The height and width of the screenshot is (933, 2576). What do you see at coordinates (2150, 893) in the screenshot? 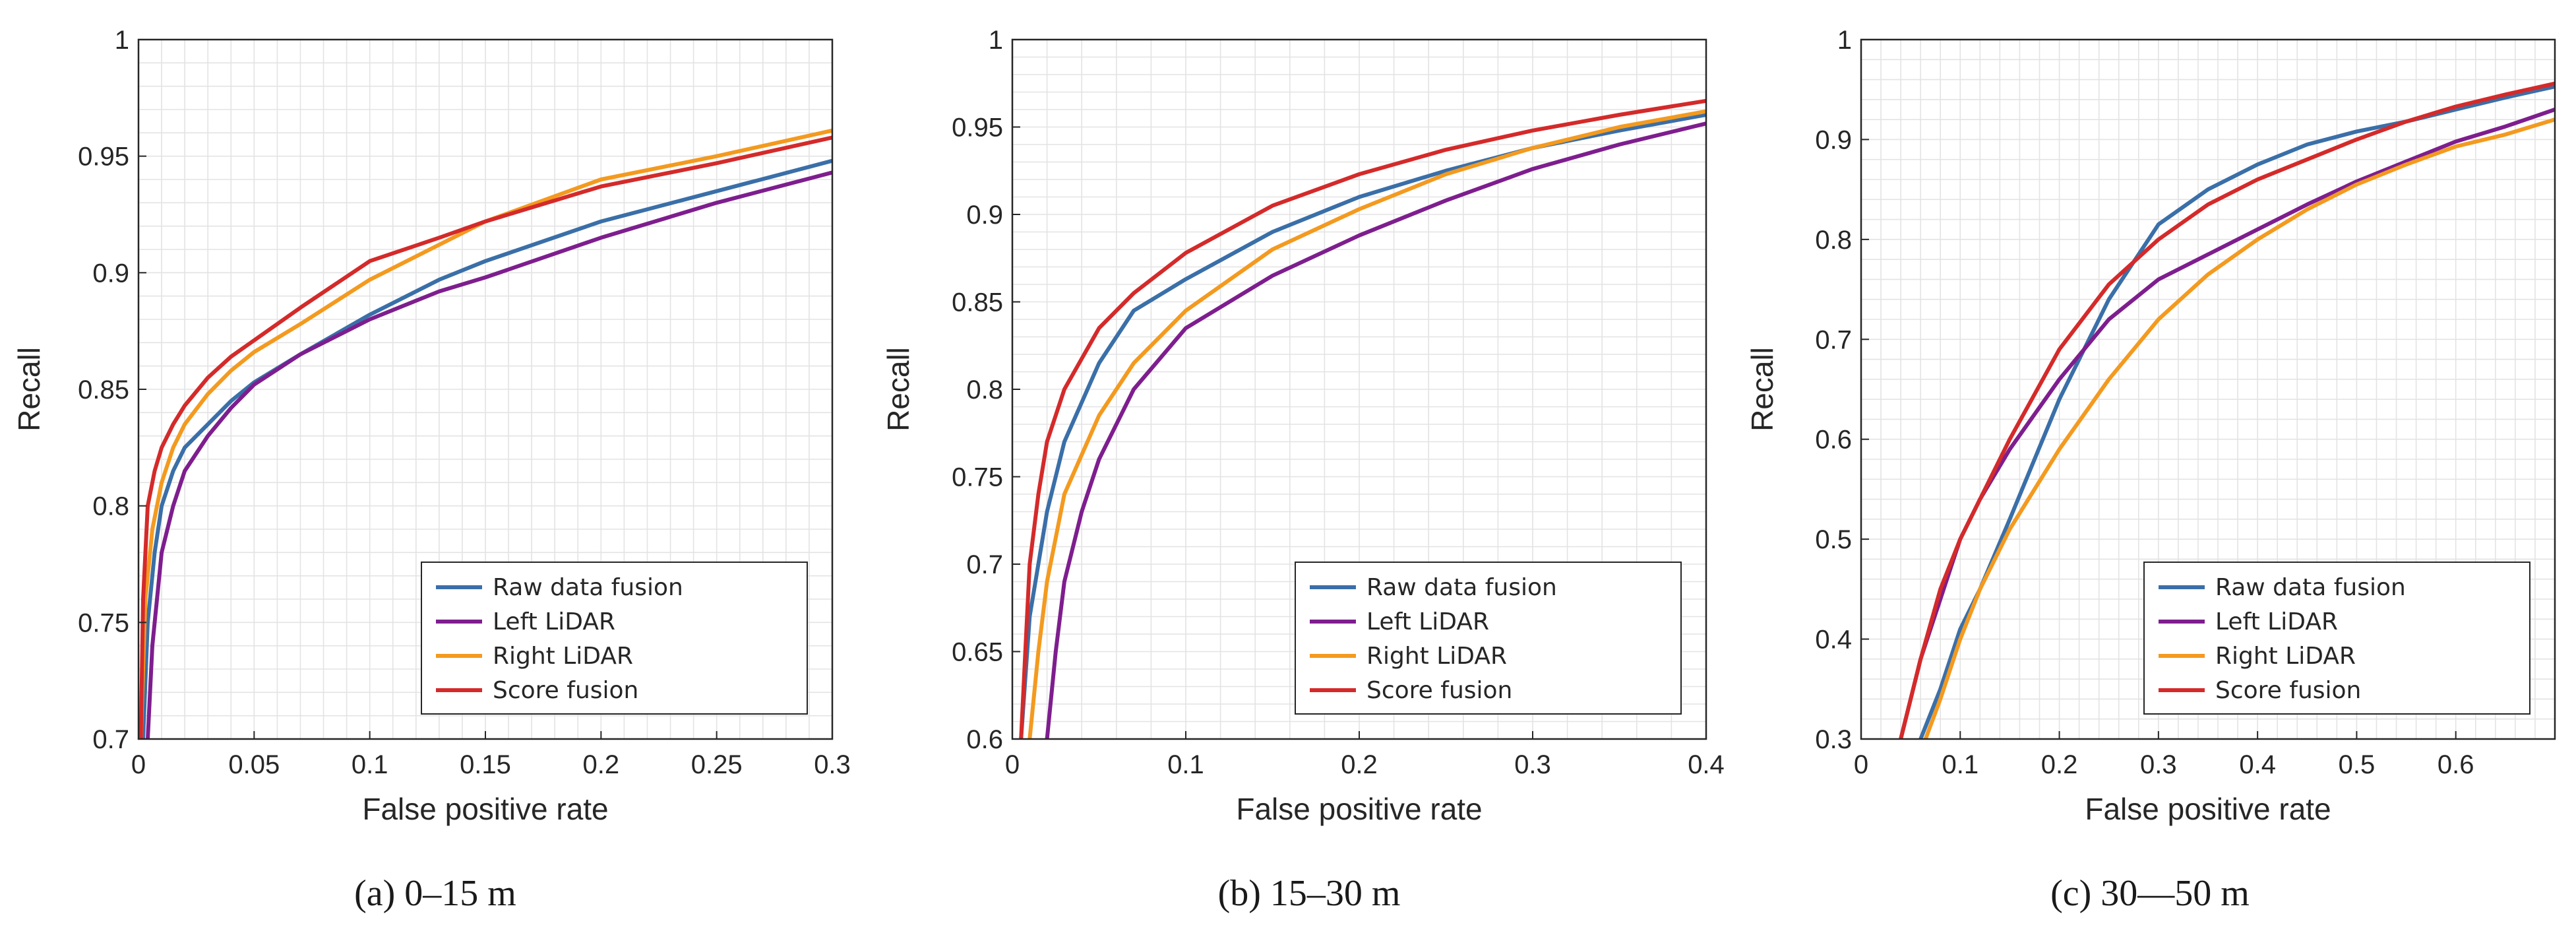
I see `panel-caption: (c) 30—50 m` at bounding box center [2150, 893].